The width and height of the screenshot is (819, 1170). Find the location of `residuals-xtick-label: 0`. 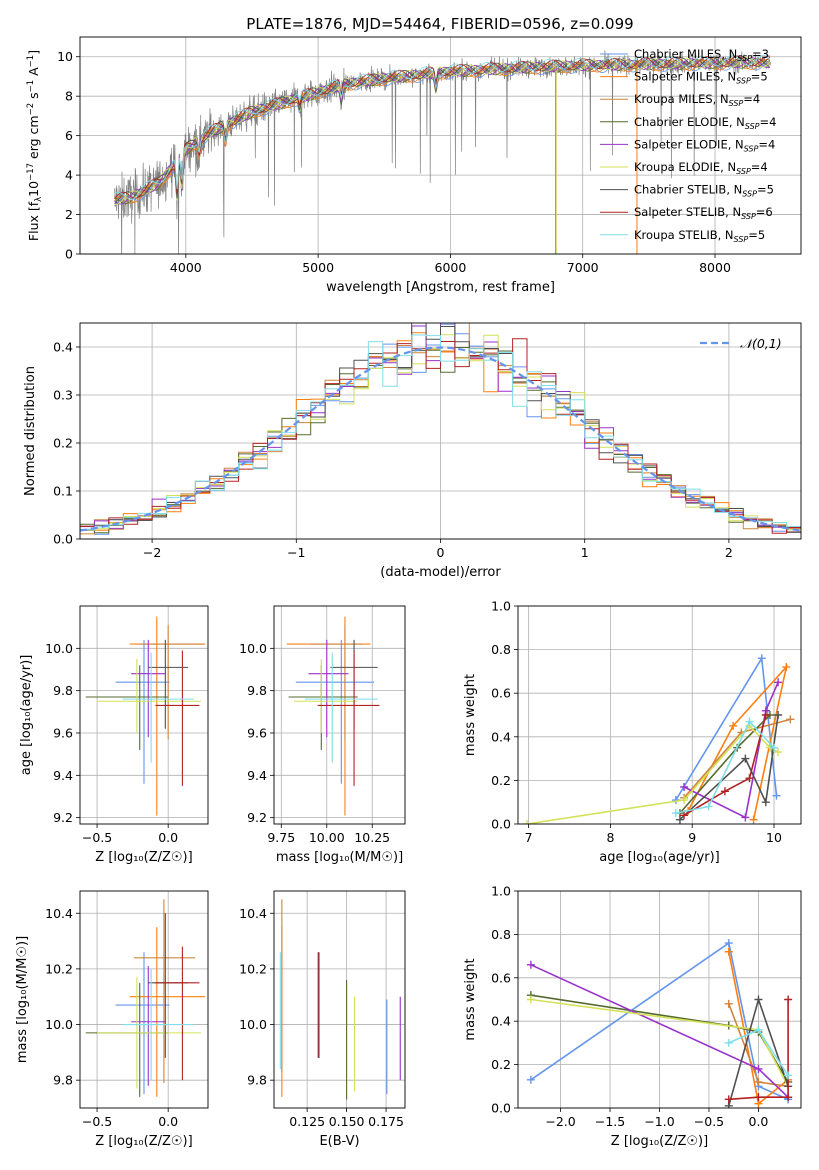

residuals-xtick-label: 0 is located at coordinates (441, 552).